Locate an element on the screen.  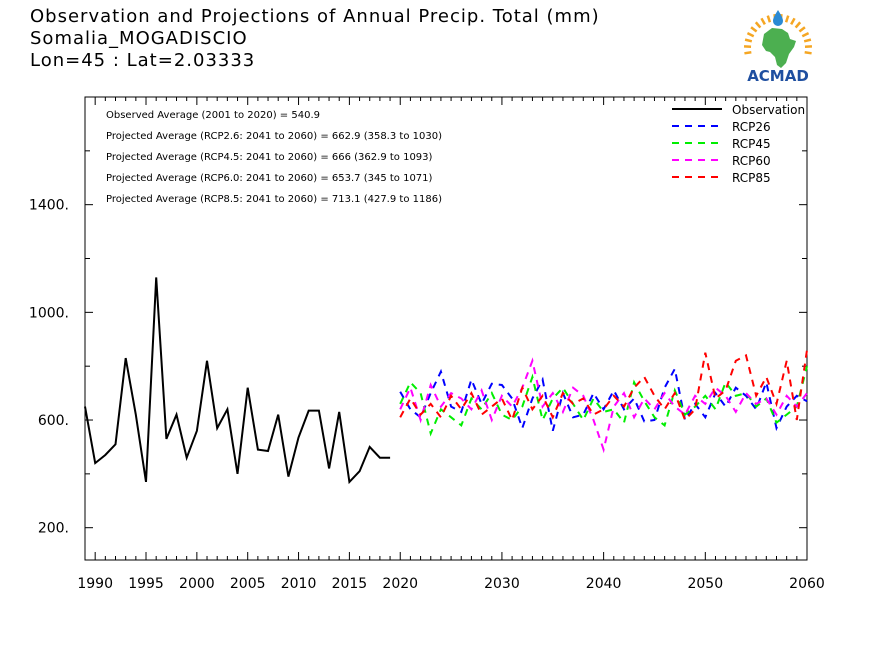
series-line-rcp45 is located at coordinates (603, 401).